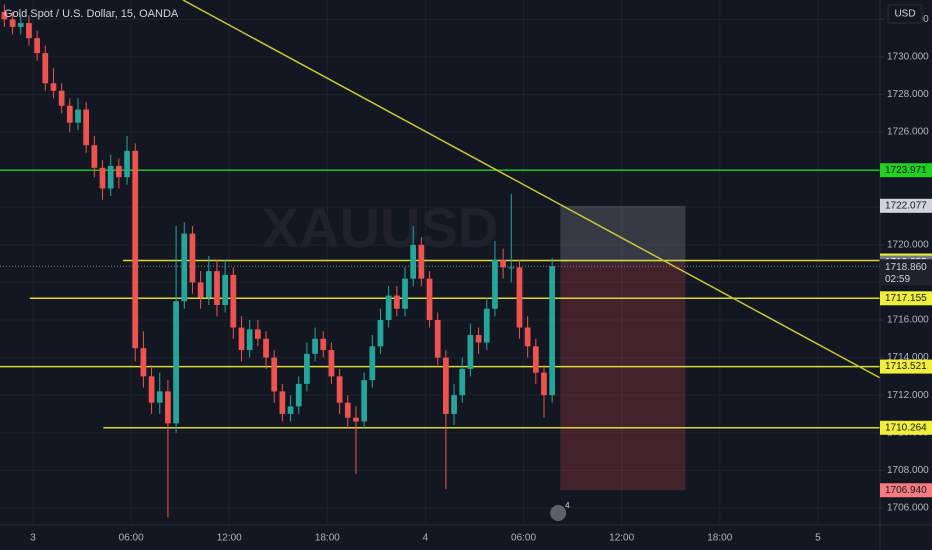 This screenshot has width=932, height=550. Describe the element at coordinates (908, 470) in the screenshot. I see `y-tick-label: 1708.000` at that location.